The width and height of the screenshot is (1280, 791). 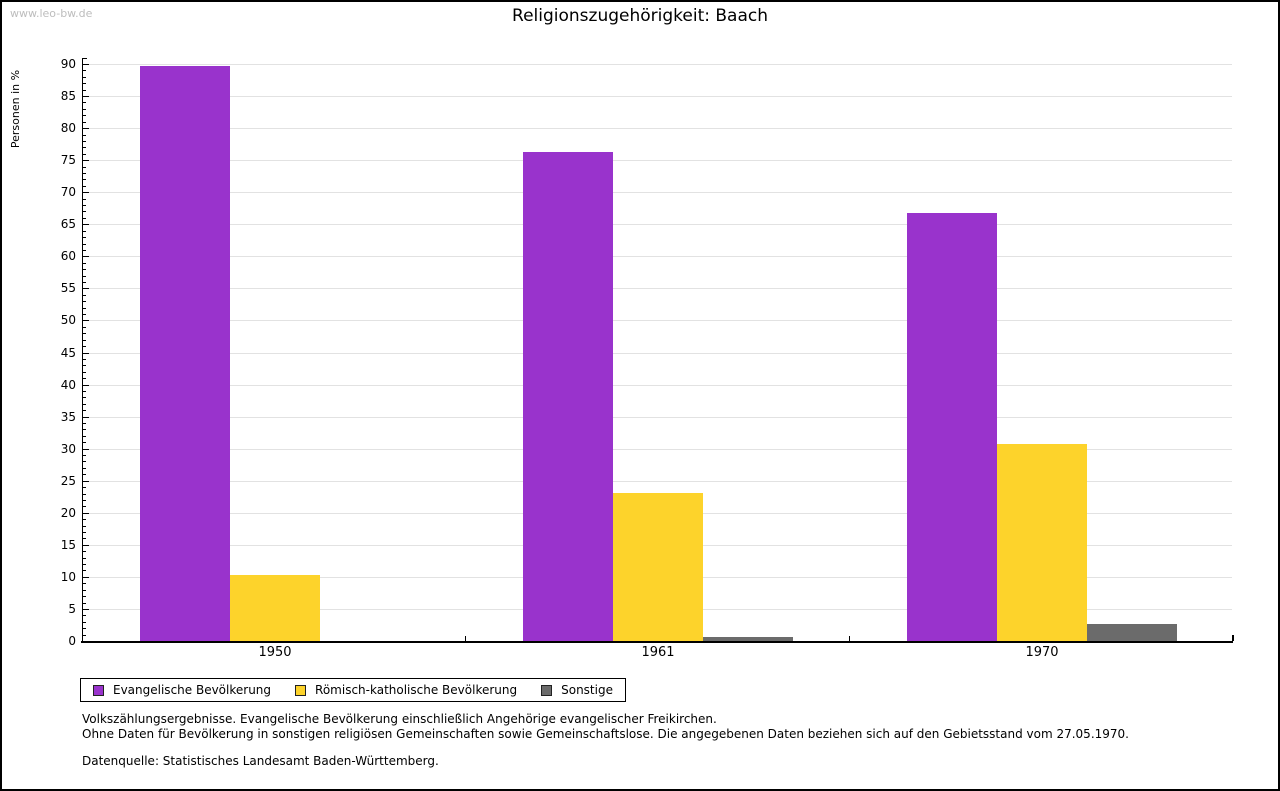 What do you see at coordinates (72, 608) in the screenshot?
I see `y-tick-label: 5` at bounding box center [72, 608].